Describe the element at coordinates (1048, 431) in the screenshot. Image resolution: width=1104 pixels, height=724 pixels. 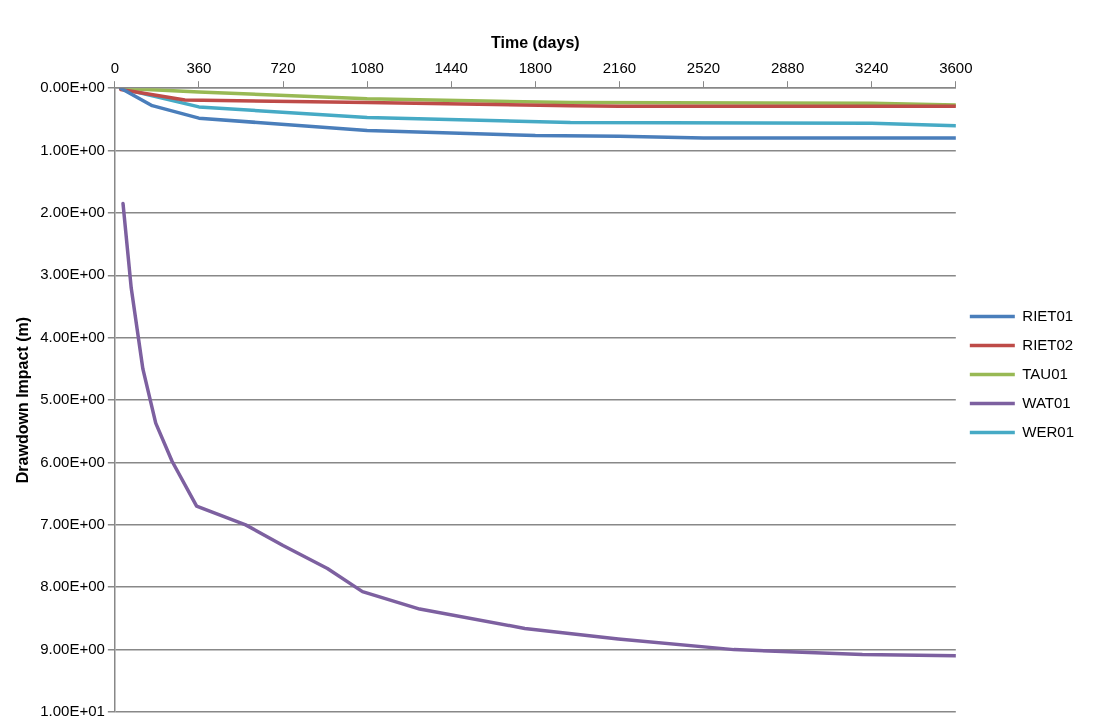
I see `legend-label: WER01` at that location.